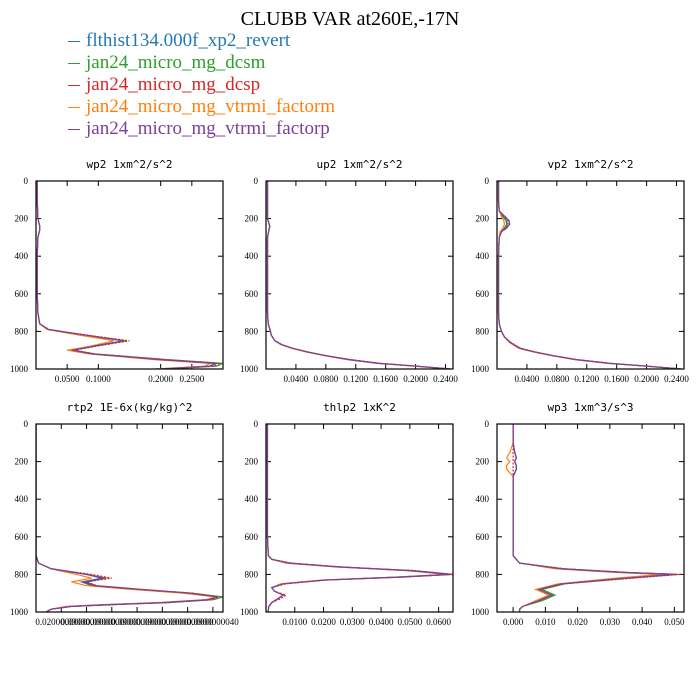 The width and height of the screenshot is (700, 700). Describe the element at coordinates (610, 622) in the screenshot. I see `x-tick-label: 0.030` at that location.